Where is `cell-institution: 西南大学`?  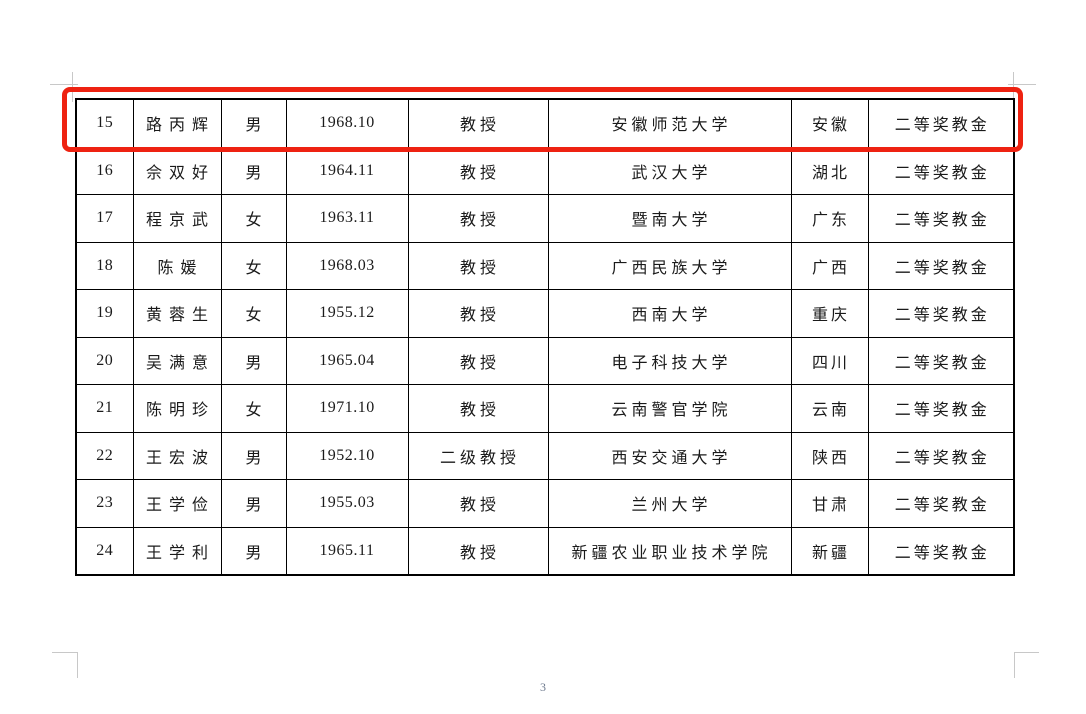
cell-institution: 西南大学 is located at coordinates (669, 313).